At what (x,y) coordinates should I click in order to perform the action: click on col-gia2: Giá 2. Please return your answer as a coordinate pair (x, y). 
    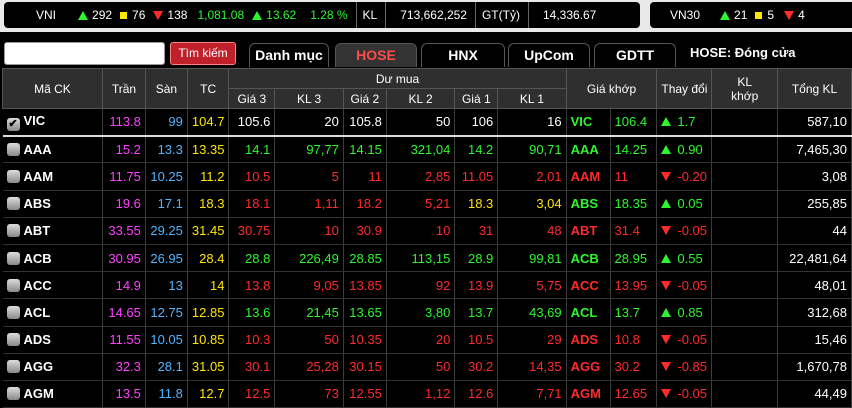
    Looking at the image, I should click on (364, 98).